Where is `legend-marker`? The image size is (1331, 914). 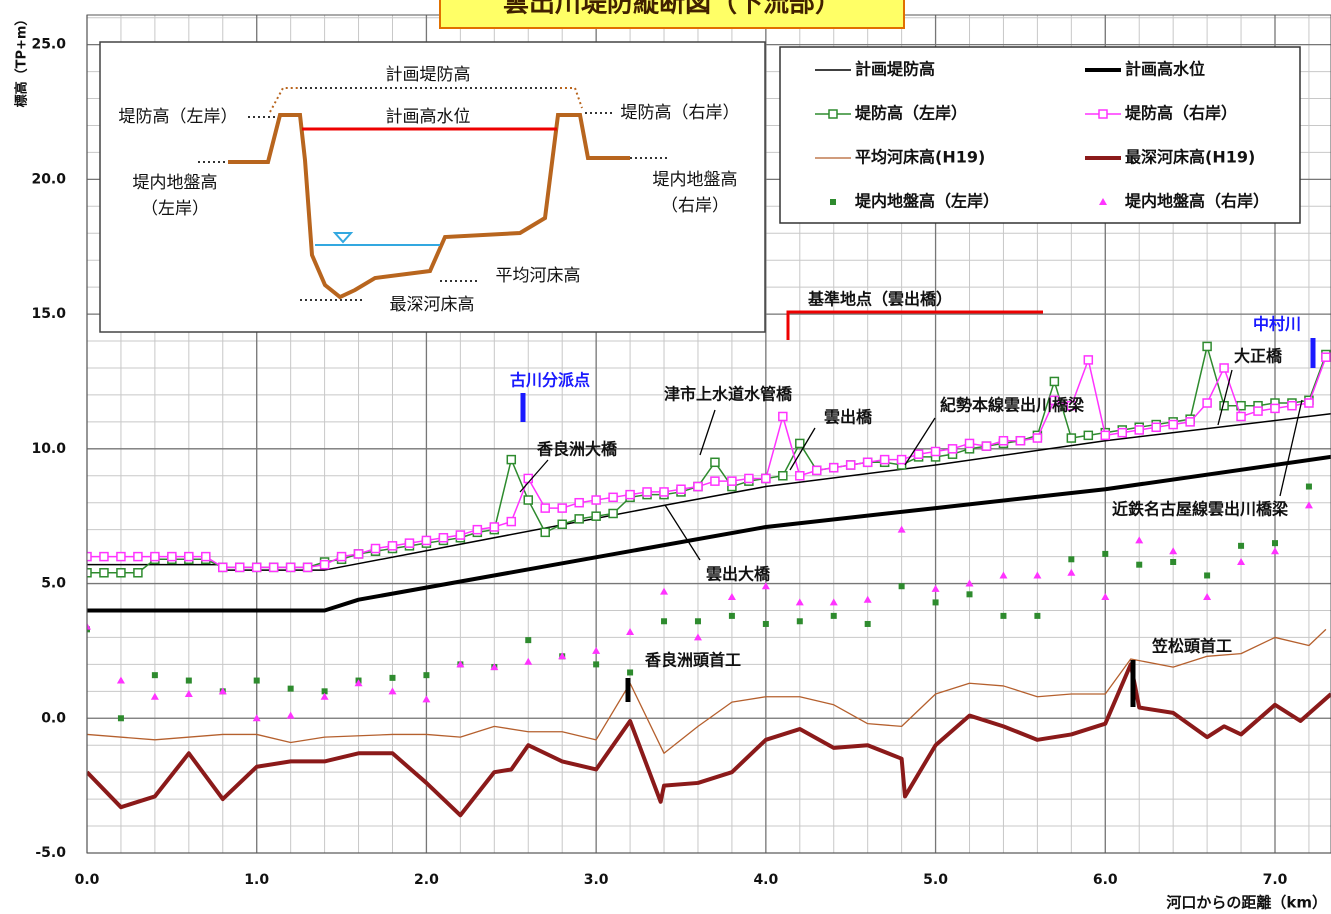 legend-marker is located at coordinates (833, 114).